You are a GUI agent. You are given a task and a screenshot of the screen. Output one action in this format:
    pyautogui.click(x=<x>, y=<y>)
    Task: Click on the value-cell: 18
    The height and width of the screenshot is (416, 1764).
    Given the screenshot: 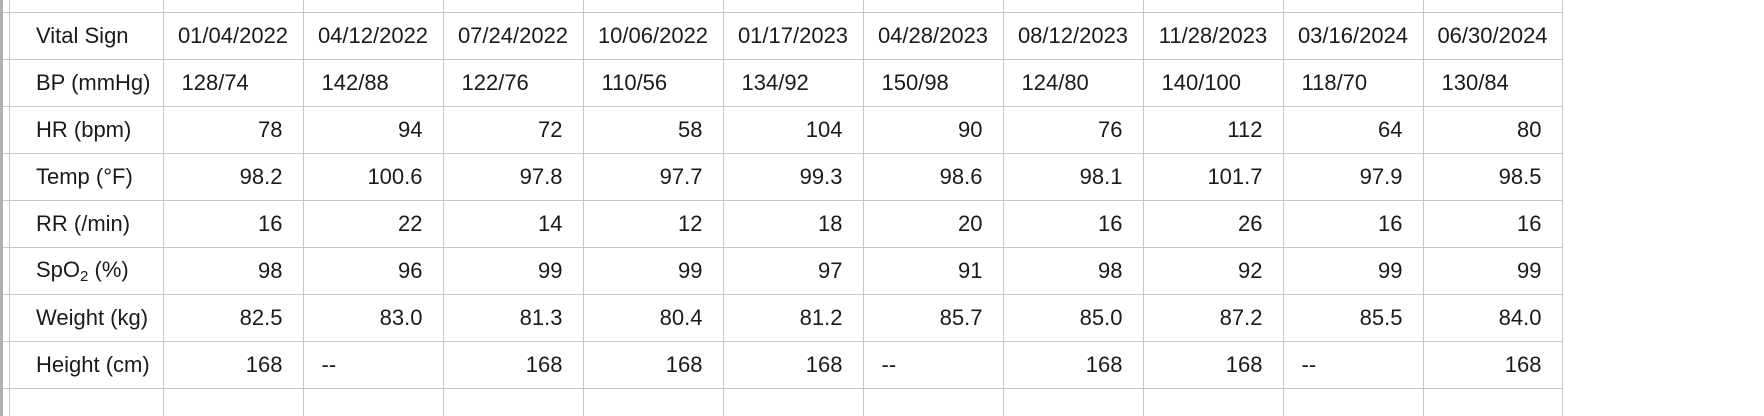 What is the action you would take?
    pyautogui.click(x=793, y=224)
    